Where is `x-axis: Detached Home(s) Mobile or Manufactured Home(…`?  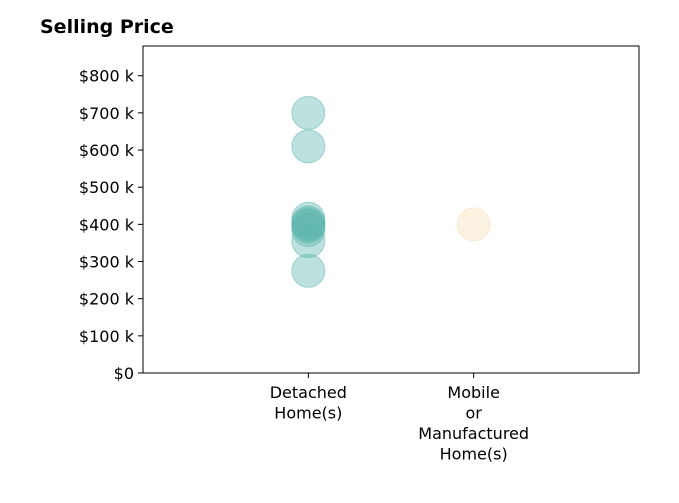 x-axis: Detached Home(s) Mobile or Manufactured Home(… is located at coordinates (399, 418).